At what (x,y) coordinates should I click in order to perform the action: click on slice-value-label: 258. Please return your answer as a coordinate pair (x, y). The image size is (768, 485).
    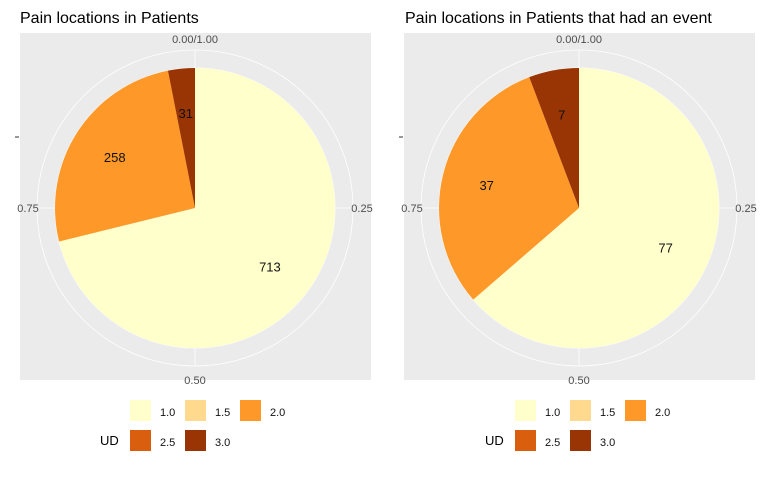
    Looking at the image, I should click on (115, 157).